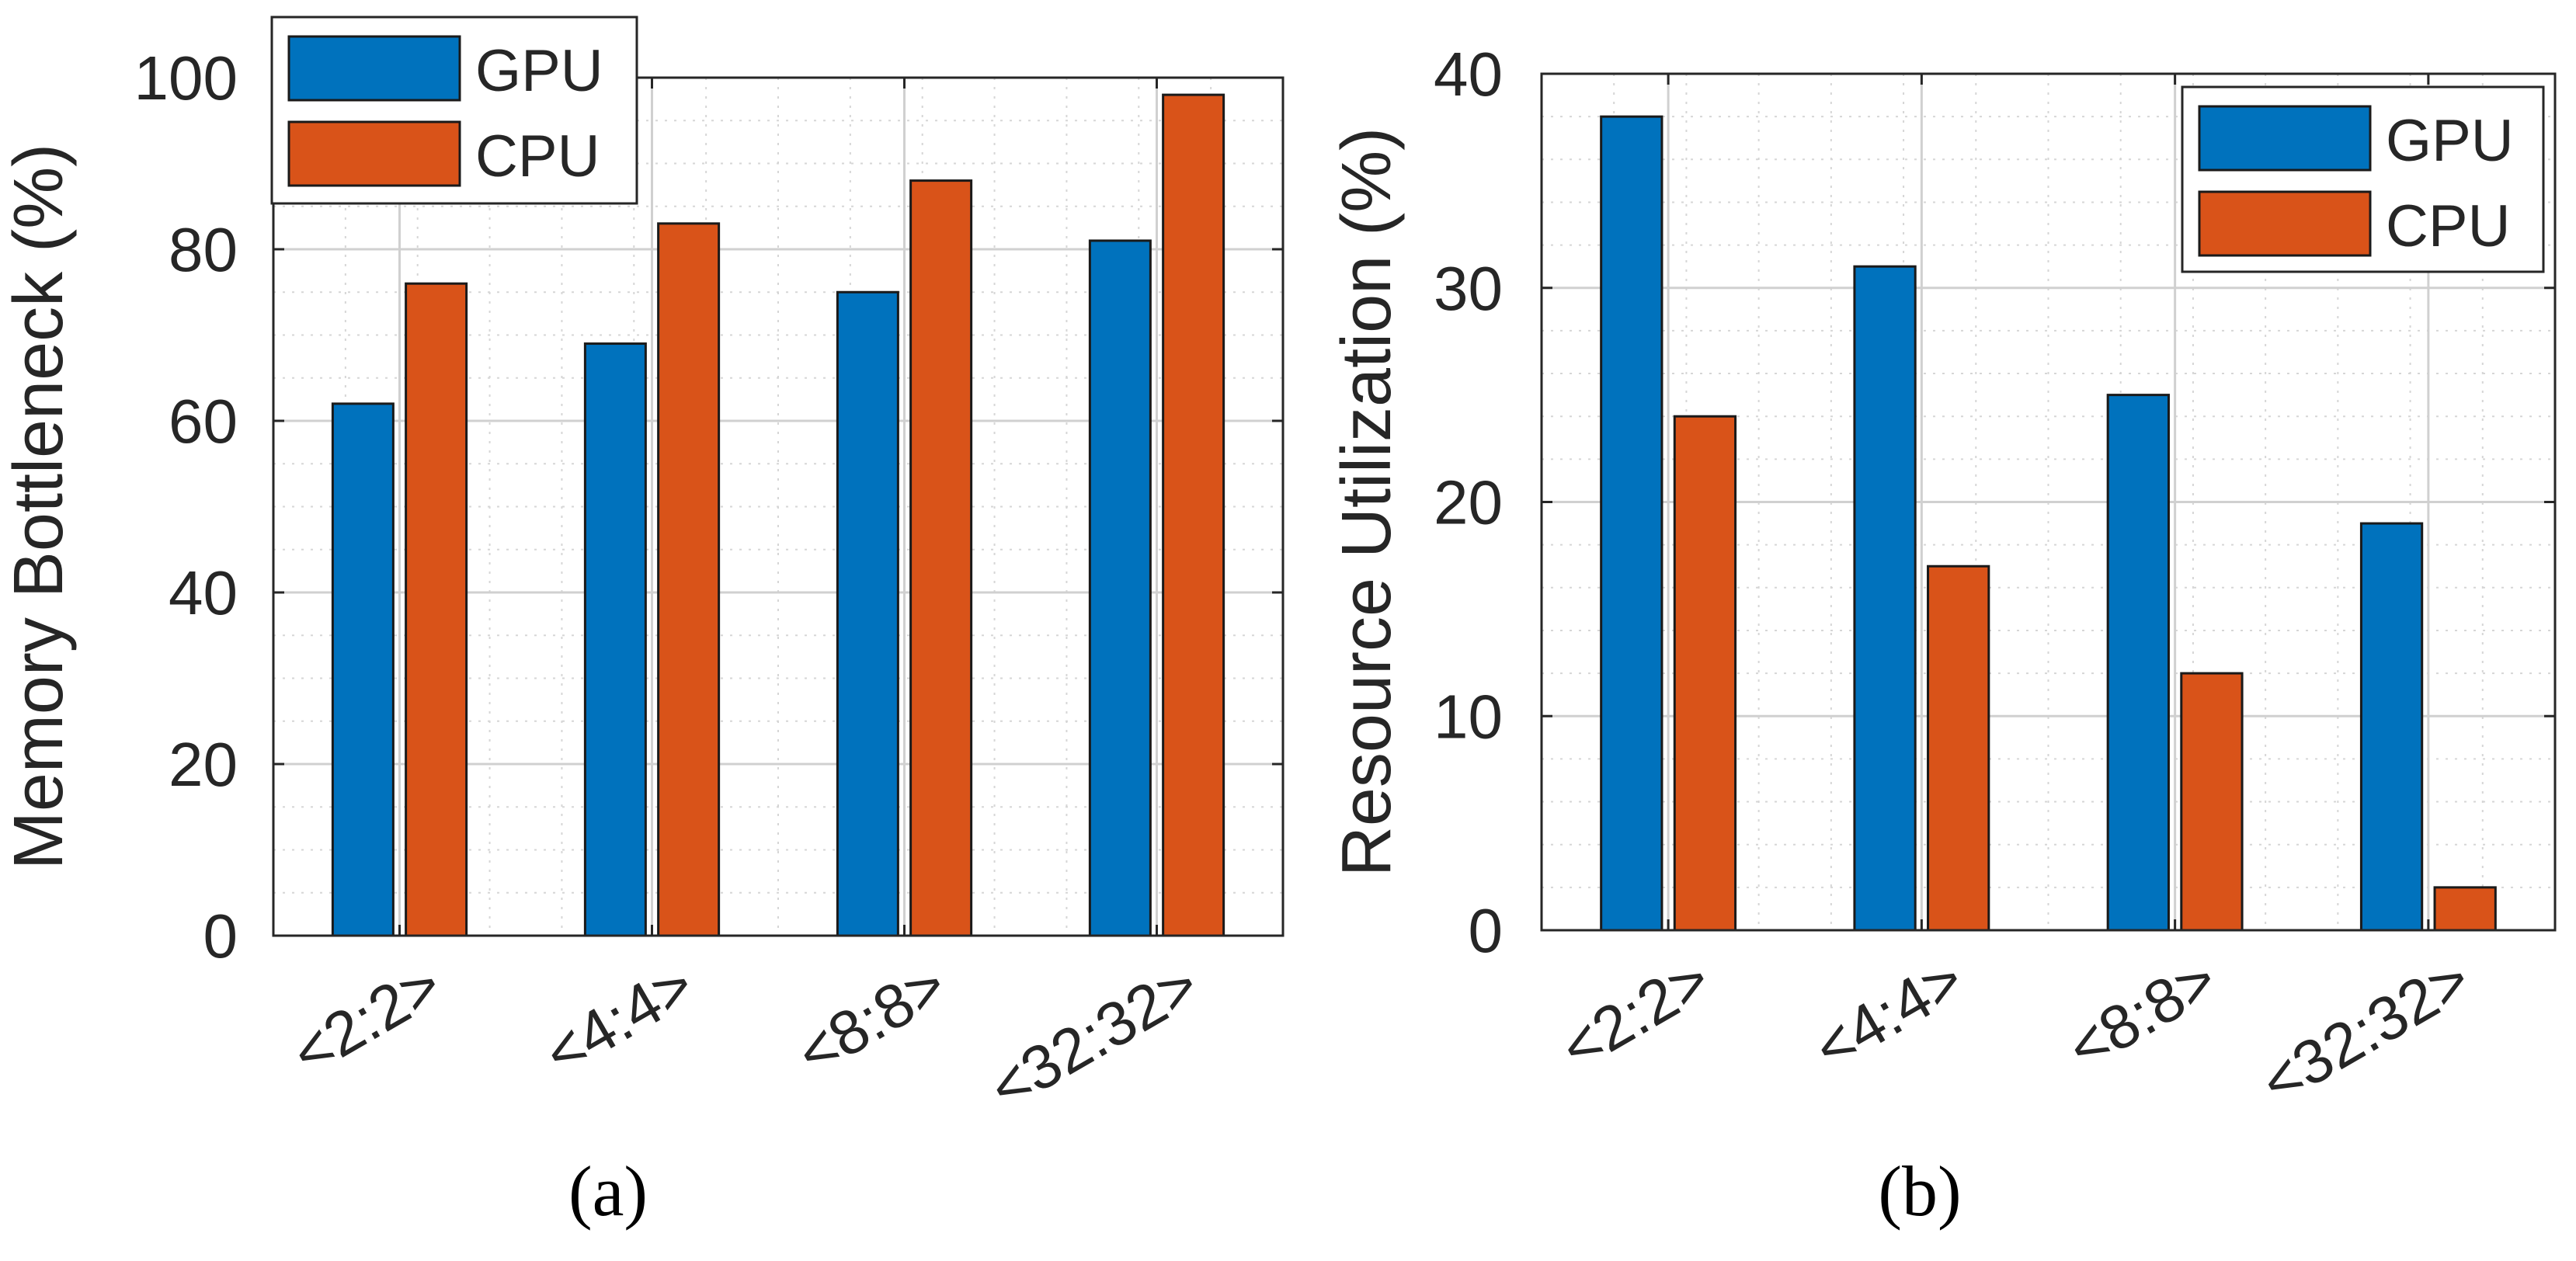 The height and width of the screenshot is (1261, 2576). Describe the element at coordinates (1468, 717) in the screenshot. I see `y-tick-label: 10` at that location.